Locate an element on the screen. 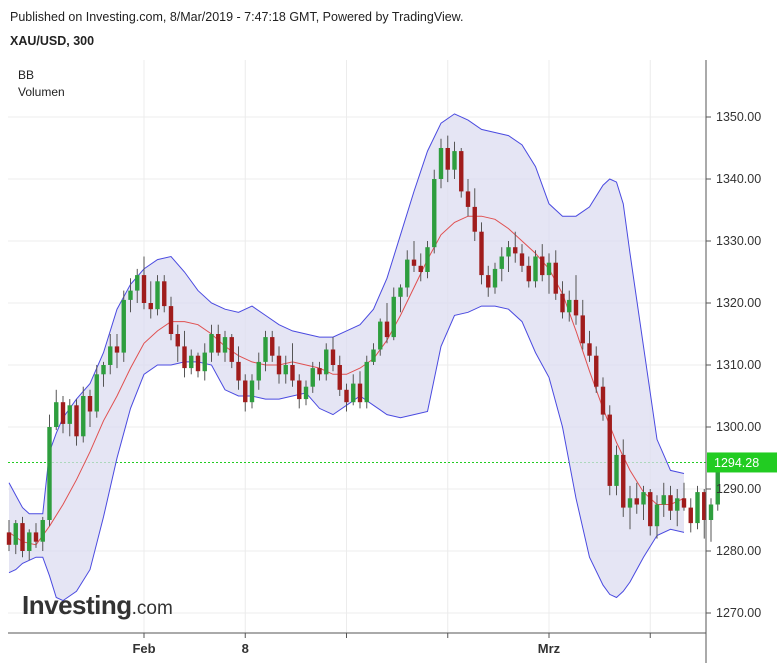 The height and width of the screenshot is (663, 777). y-tick-label: 1300.00 is located at coordinates (738, 427).